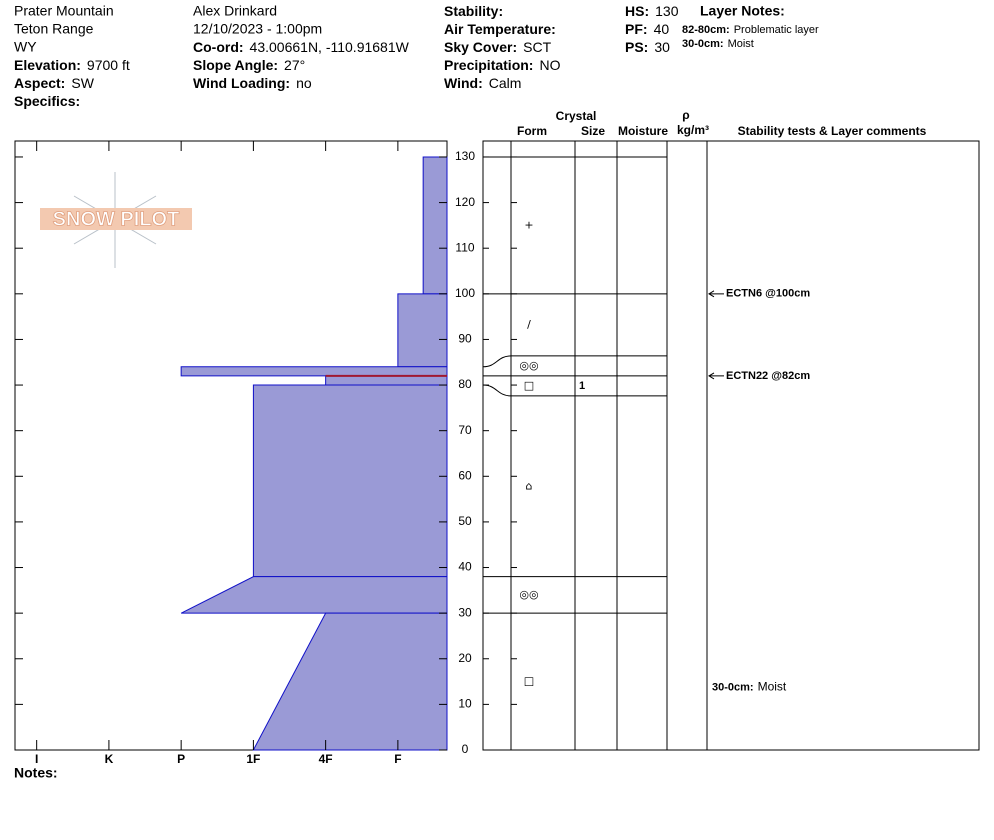 Image resolution: width=994 pixels, height=840 pixels. I want to click on comment-text: Moist, so click(772, 687).